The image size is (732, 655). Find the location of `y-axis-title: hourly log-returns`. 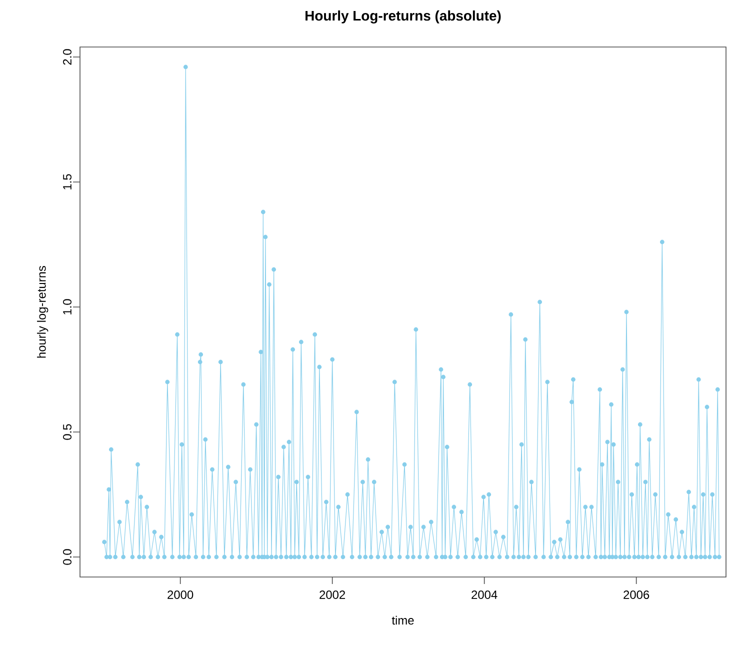

y-axis-title: hourly log-returns is located at coordinates (42, 312).